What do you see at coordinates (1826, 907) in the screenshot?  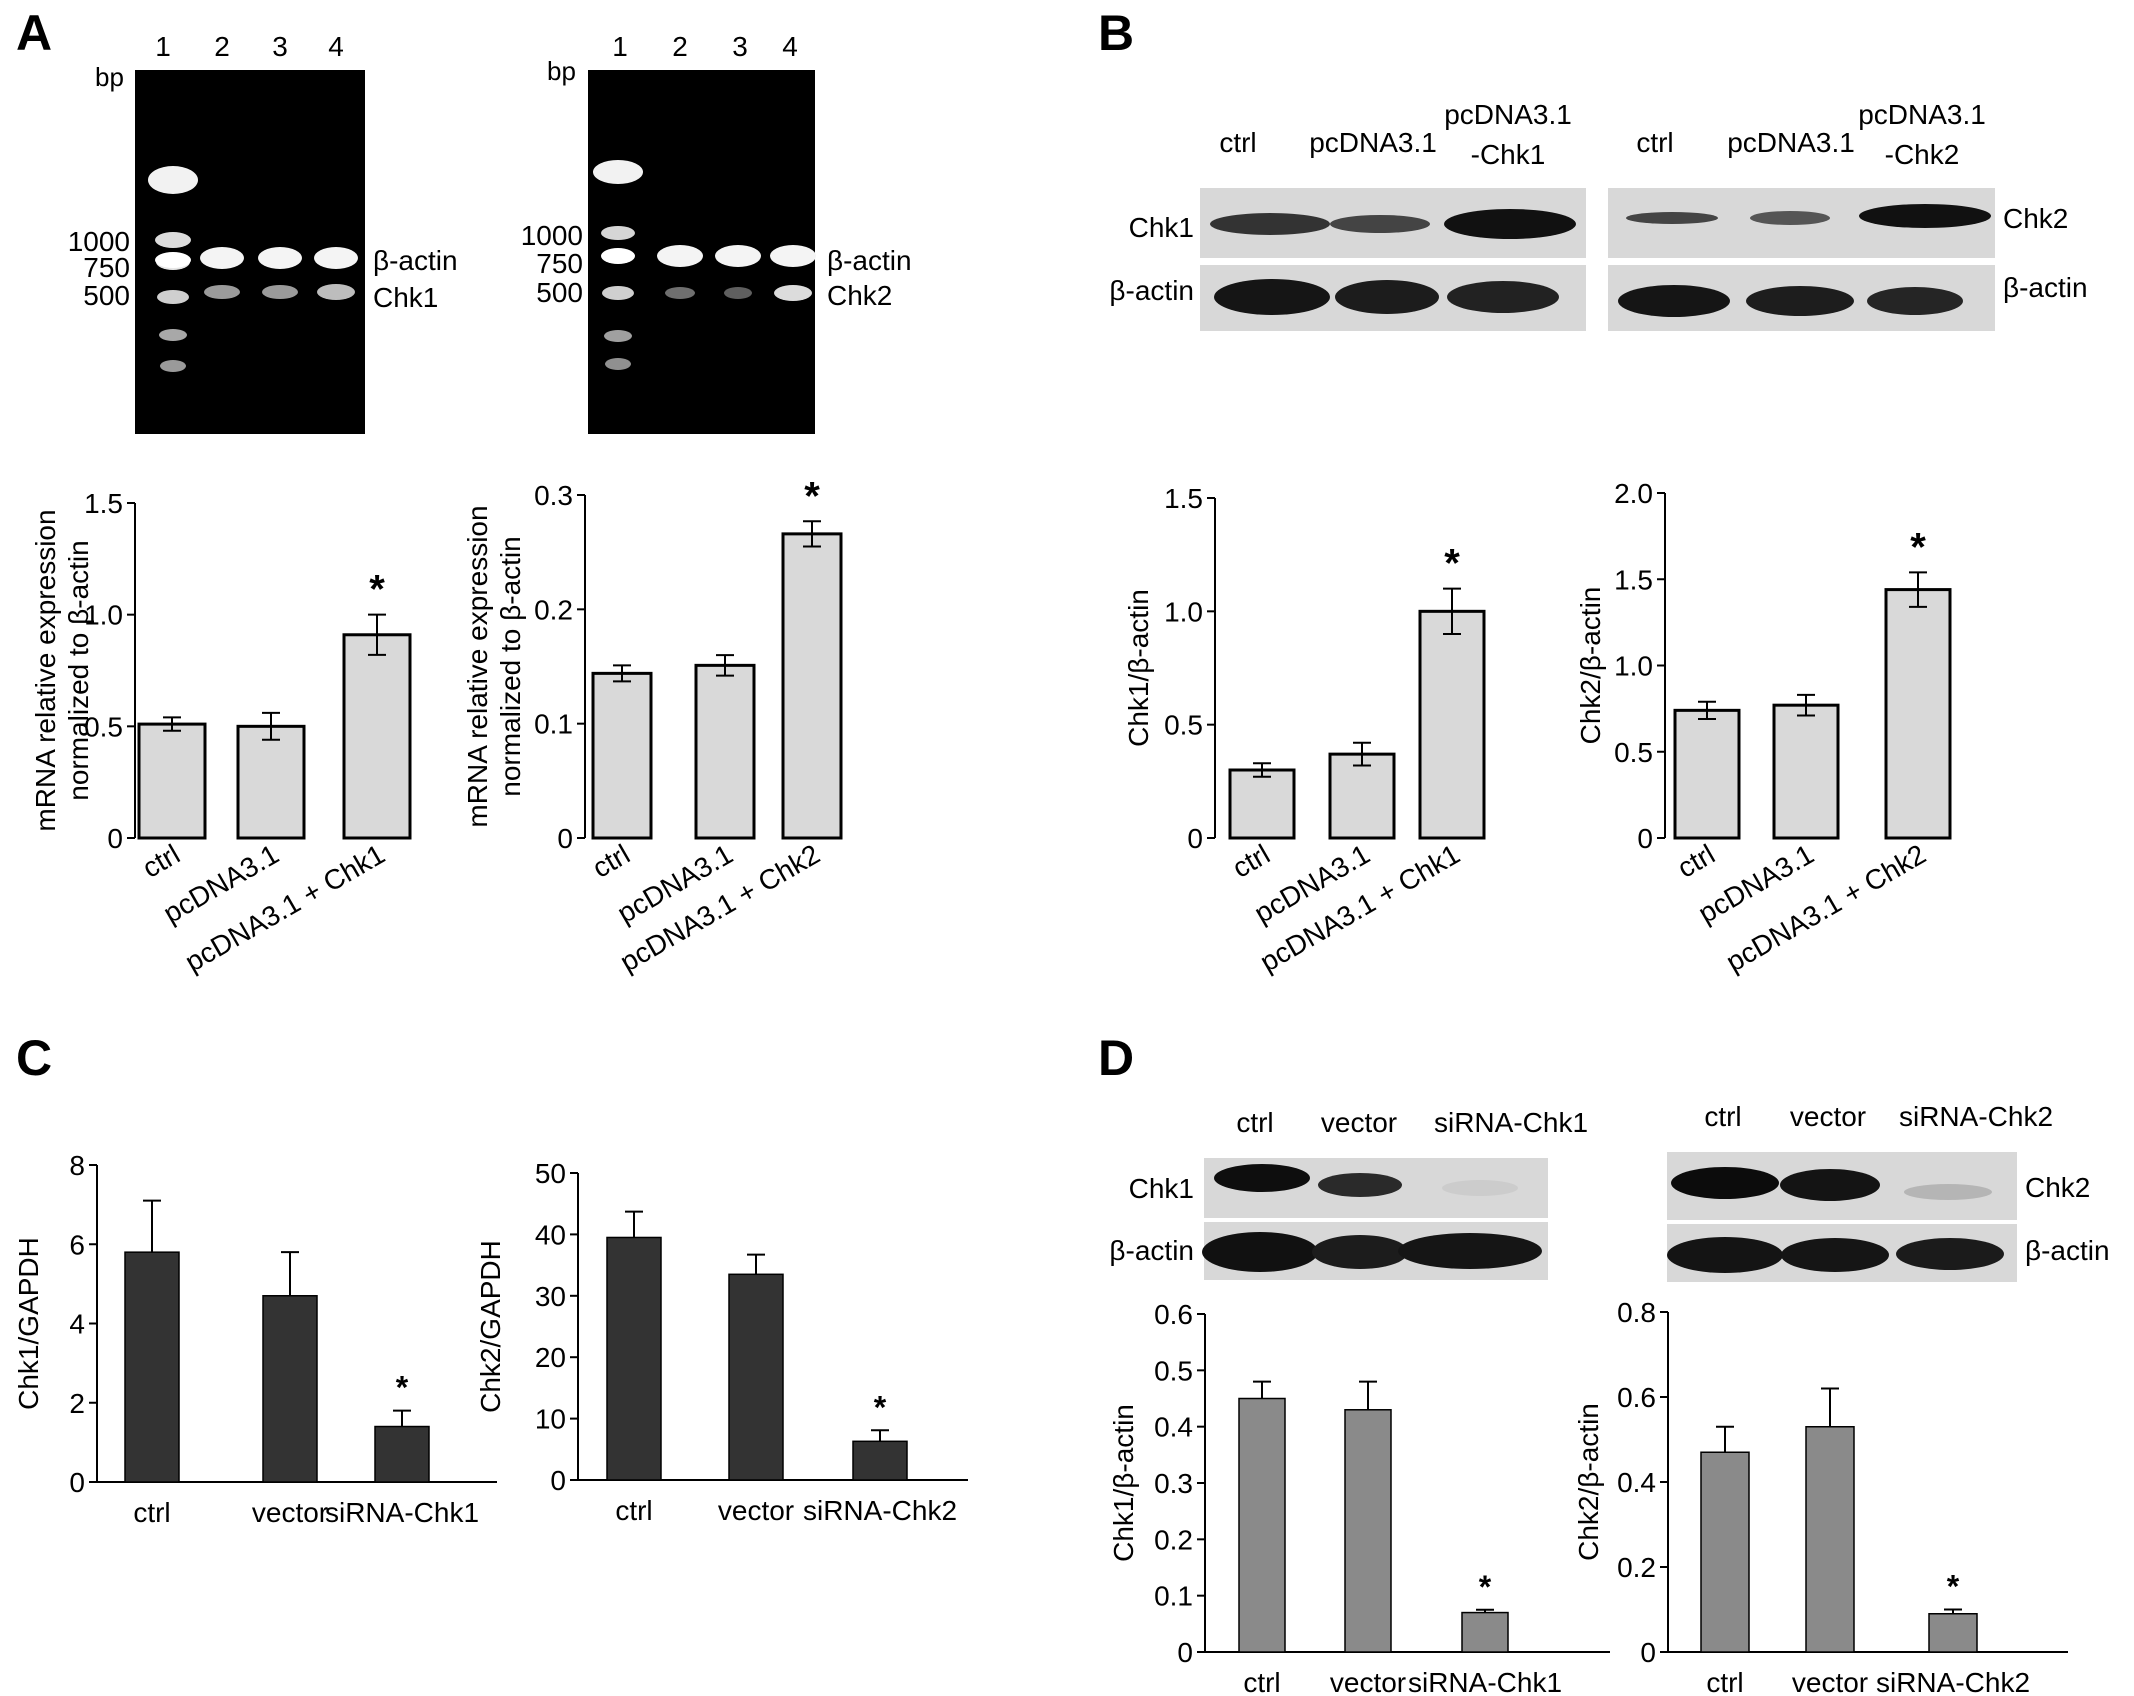 I see `x-category-label: pcDNA3.1 + Chk2` at bounding box center [1826, 907].